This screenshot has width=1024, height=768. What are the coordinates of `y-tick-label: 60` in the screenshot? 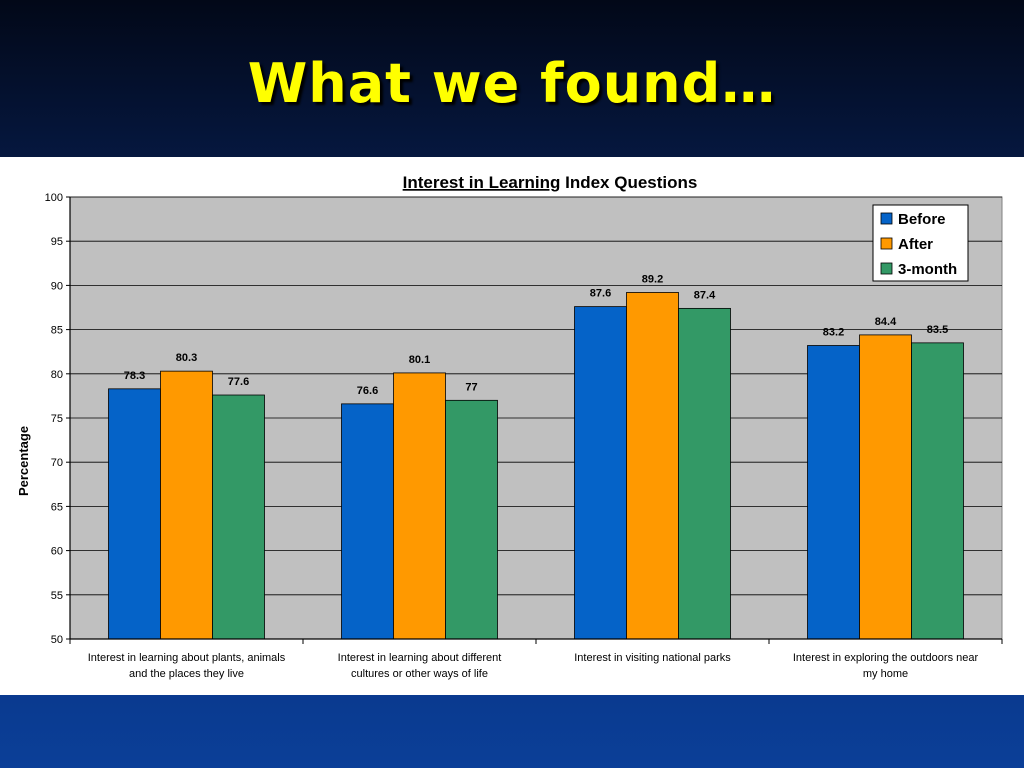 It's located at (57, 552).